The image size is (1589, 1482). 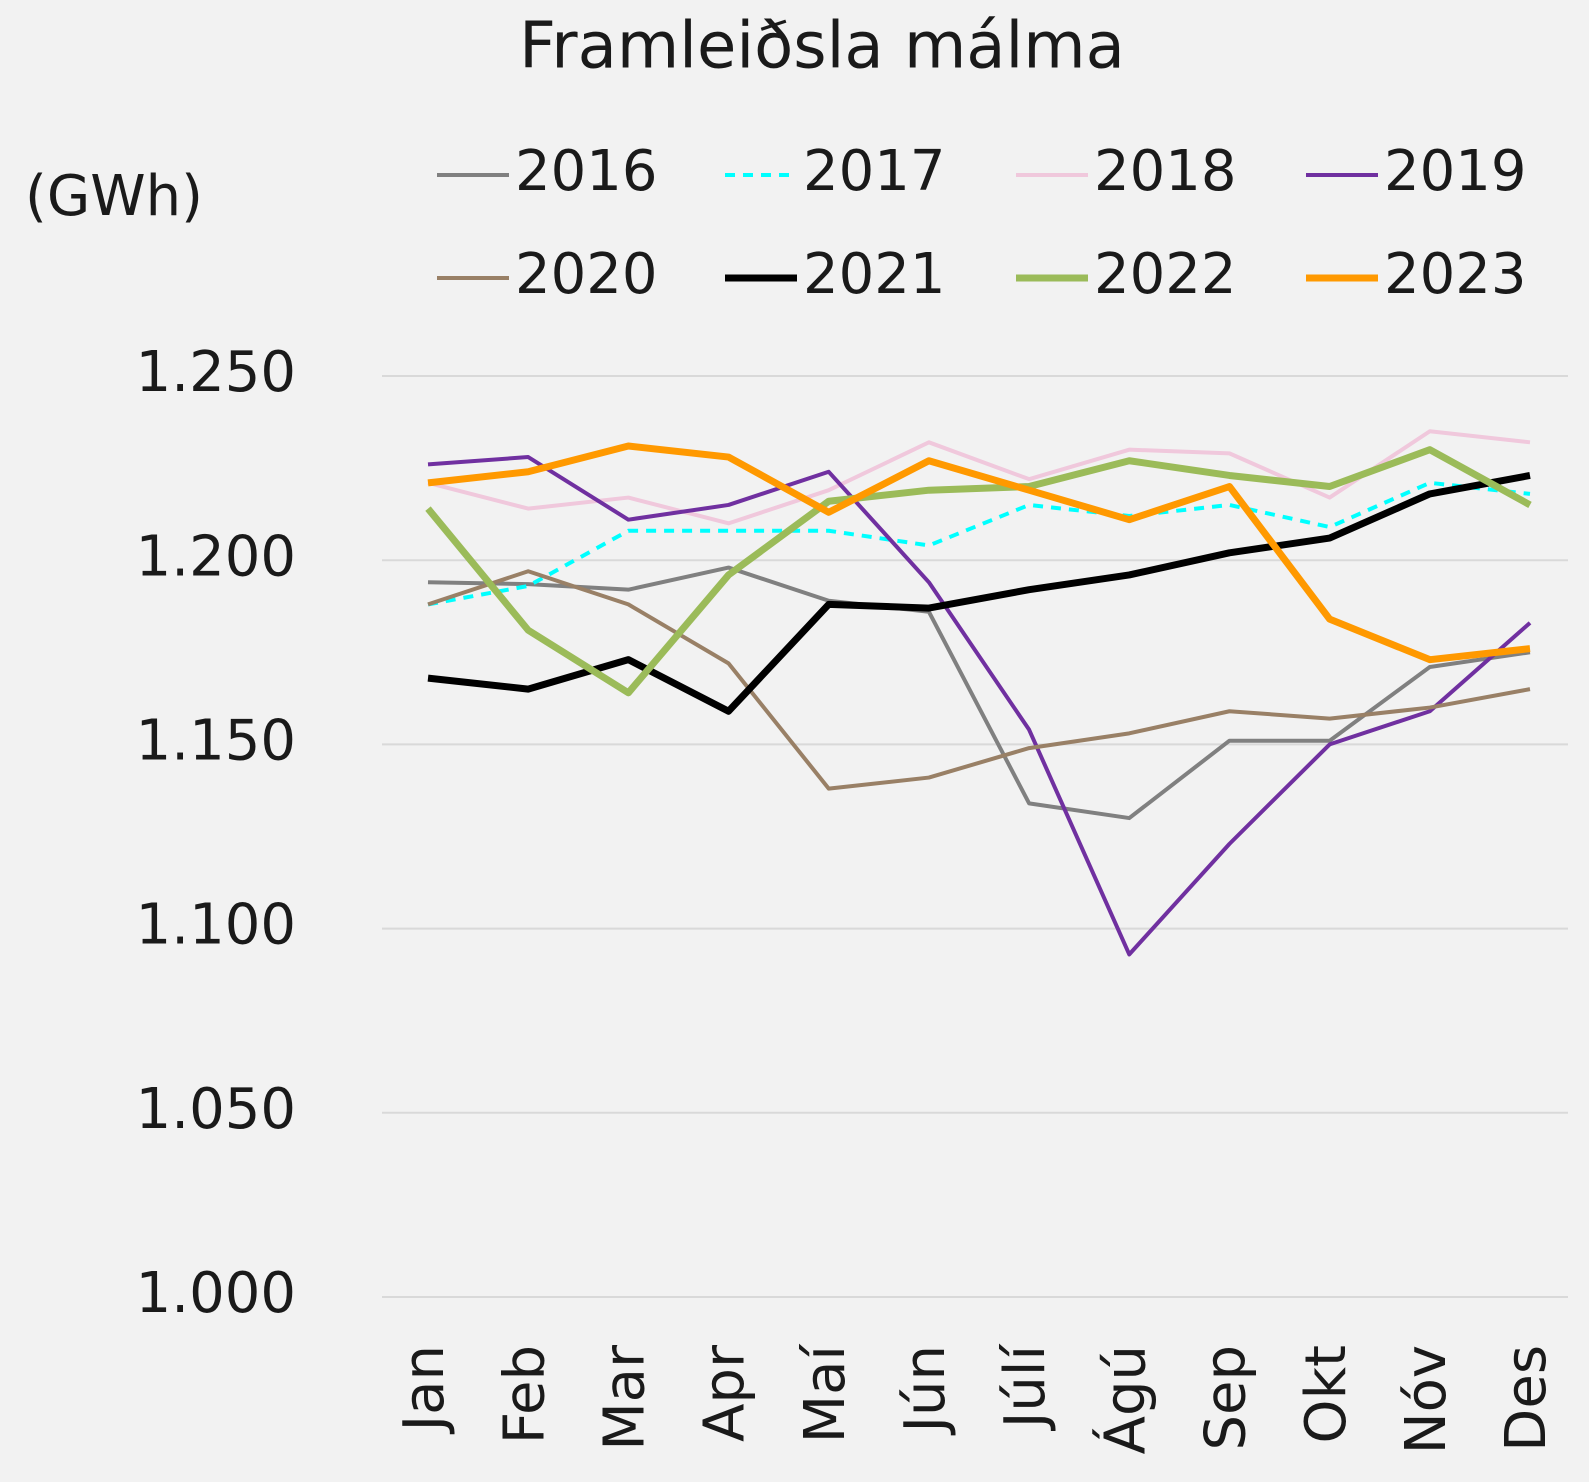 I want to click on x-tick-label: Feb, so click(x=524, y=1394).